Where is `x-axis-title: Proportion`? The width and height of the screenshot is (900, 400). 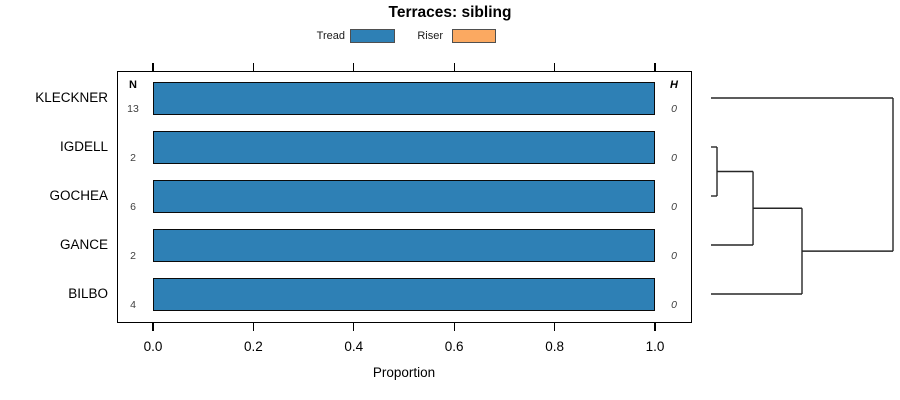
x-axis-title: Proportion is located at coordinates (404, 372).